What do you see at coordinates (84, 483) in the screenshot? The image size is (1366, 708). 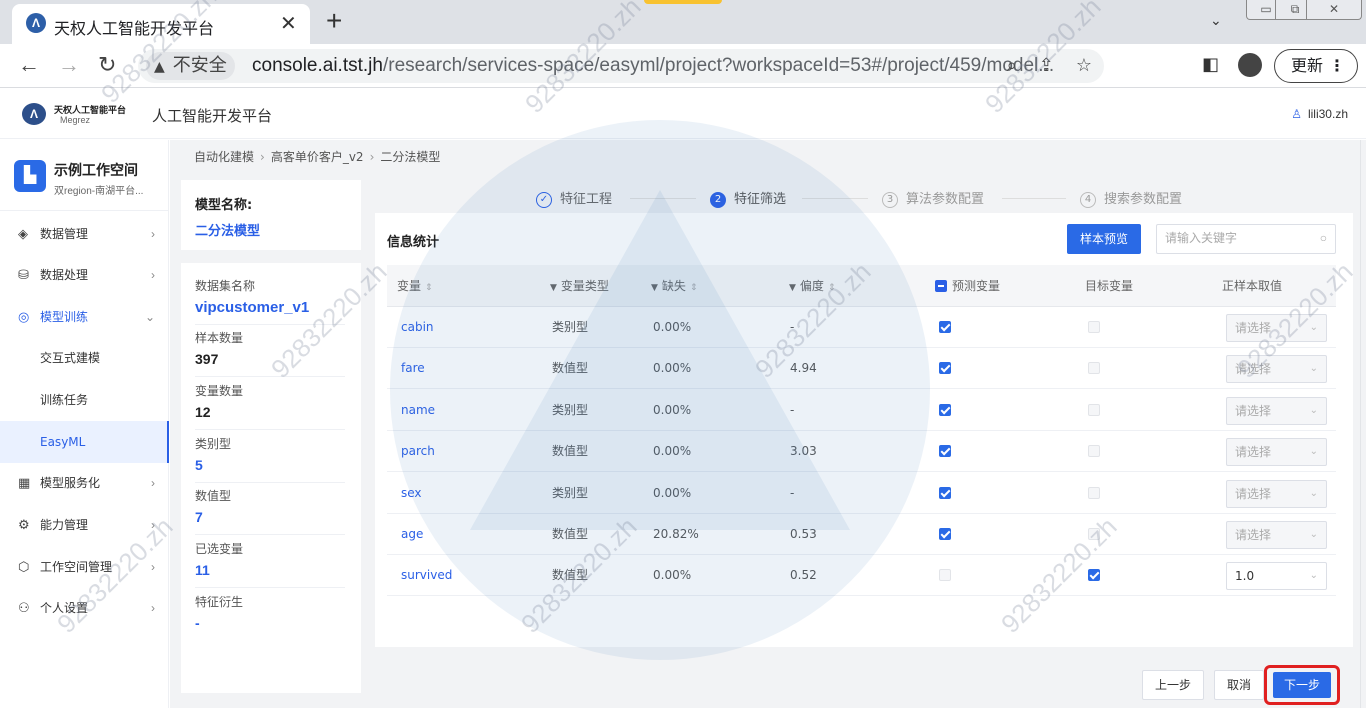 I see `sidebar-item-model-serving: ▦ 模型服务化 ›` at bounding box center [84, 483].